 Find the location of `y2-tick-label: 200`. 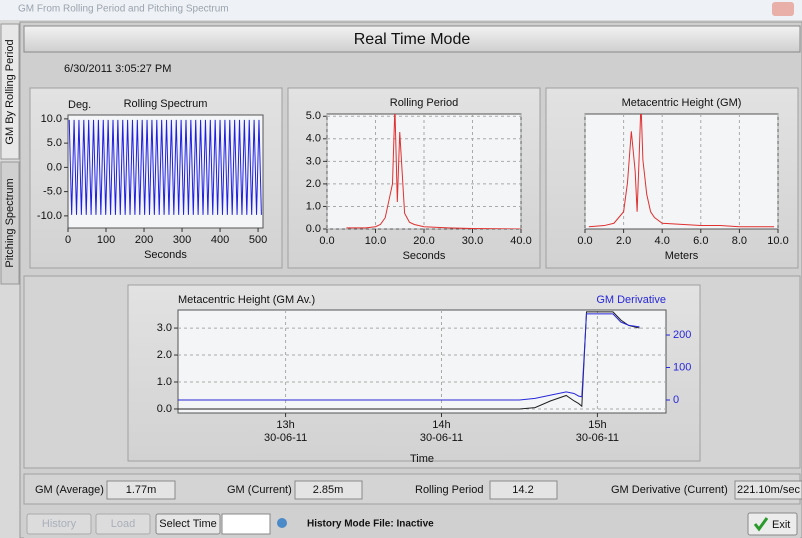

y2-tick-label: 200 is located at coordinates (682, 335).